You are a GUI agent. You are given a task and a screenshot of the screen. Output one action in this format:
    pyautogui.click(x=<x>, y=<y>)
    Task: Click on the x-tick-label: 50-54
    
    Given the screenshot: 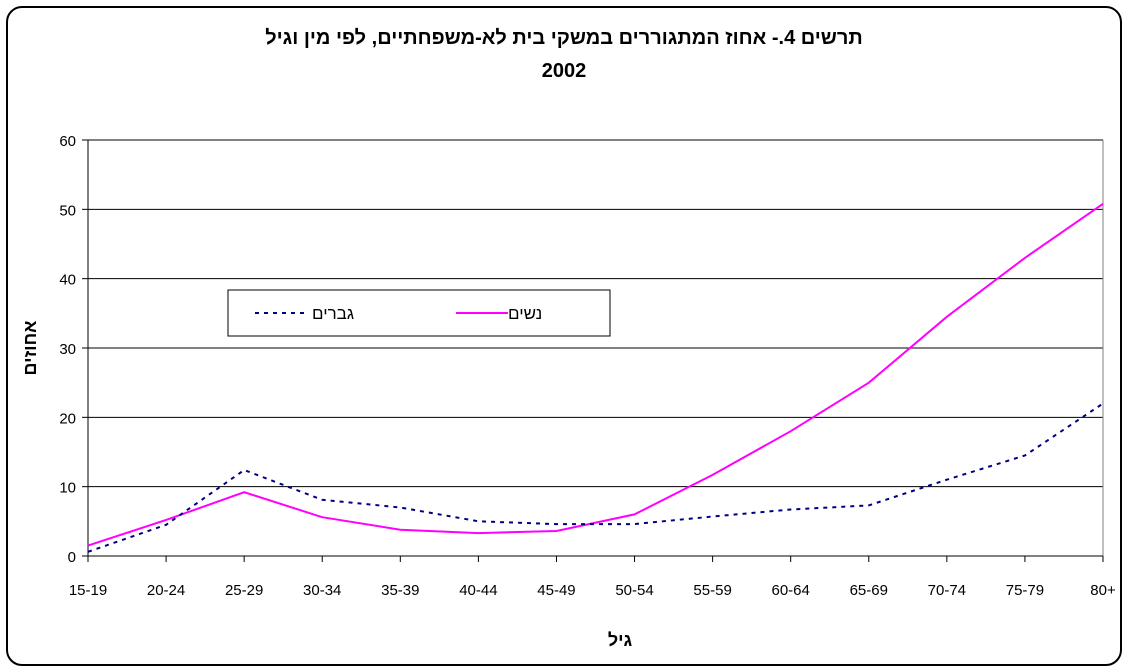 What is the action you would take?
    pyautogui.click(x=634, y=590)
    